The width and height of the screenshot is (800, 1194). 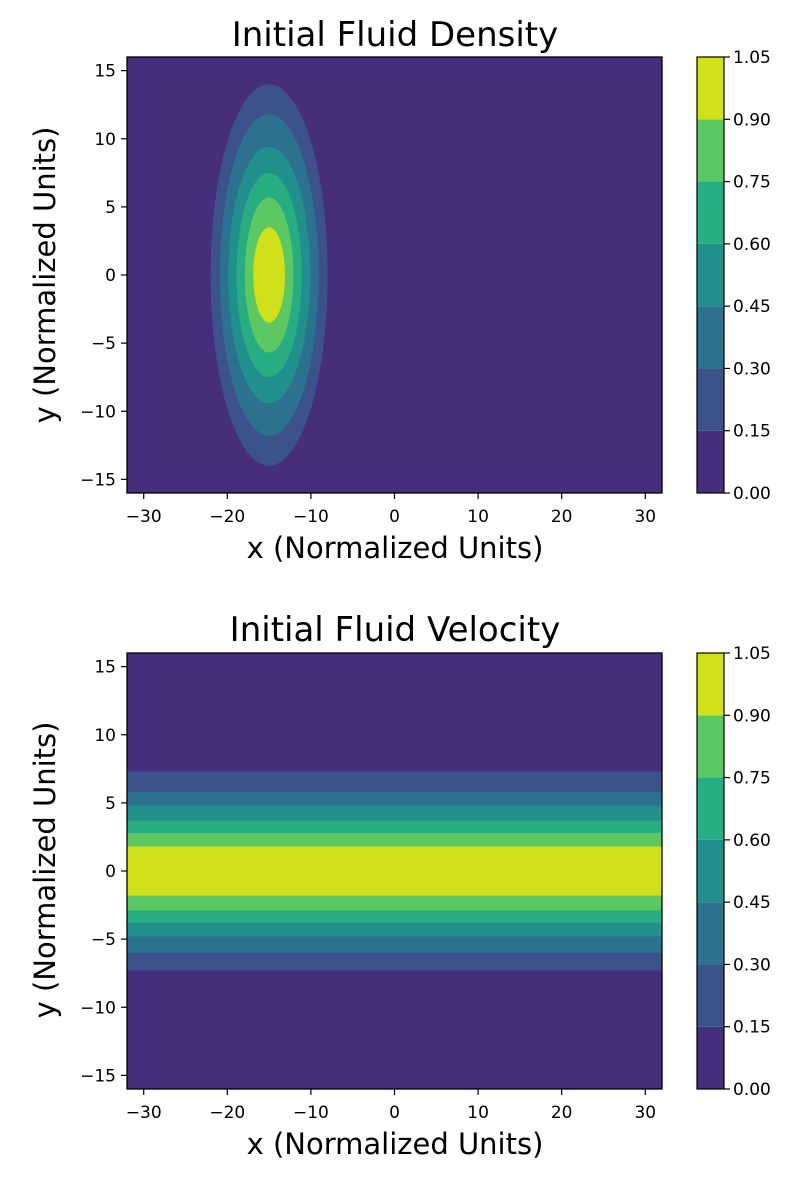 What do you see at coordinates (45, 275) in the screenshot?
I see `density-y-label: y (Normalized Units)` at bounding box center [45, 275].